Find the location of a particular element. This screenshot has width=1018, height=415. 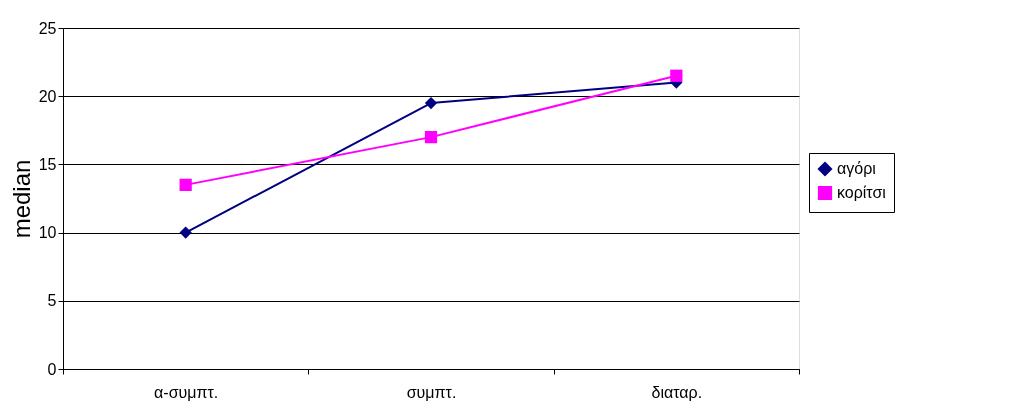

legend-label: αγόρι is located at coordinates (857, 168).